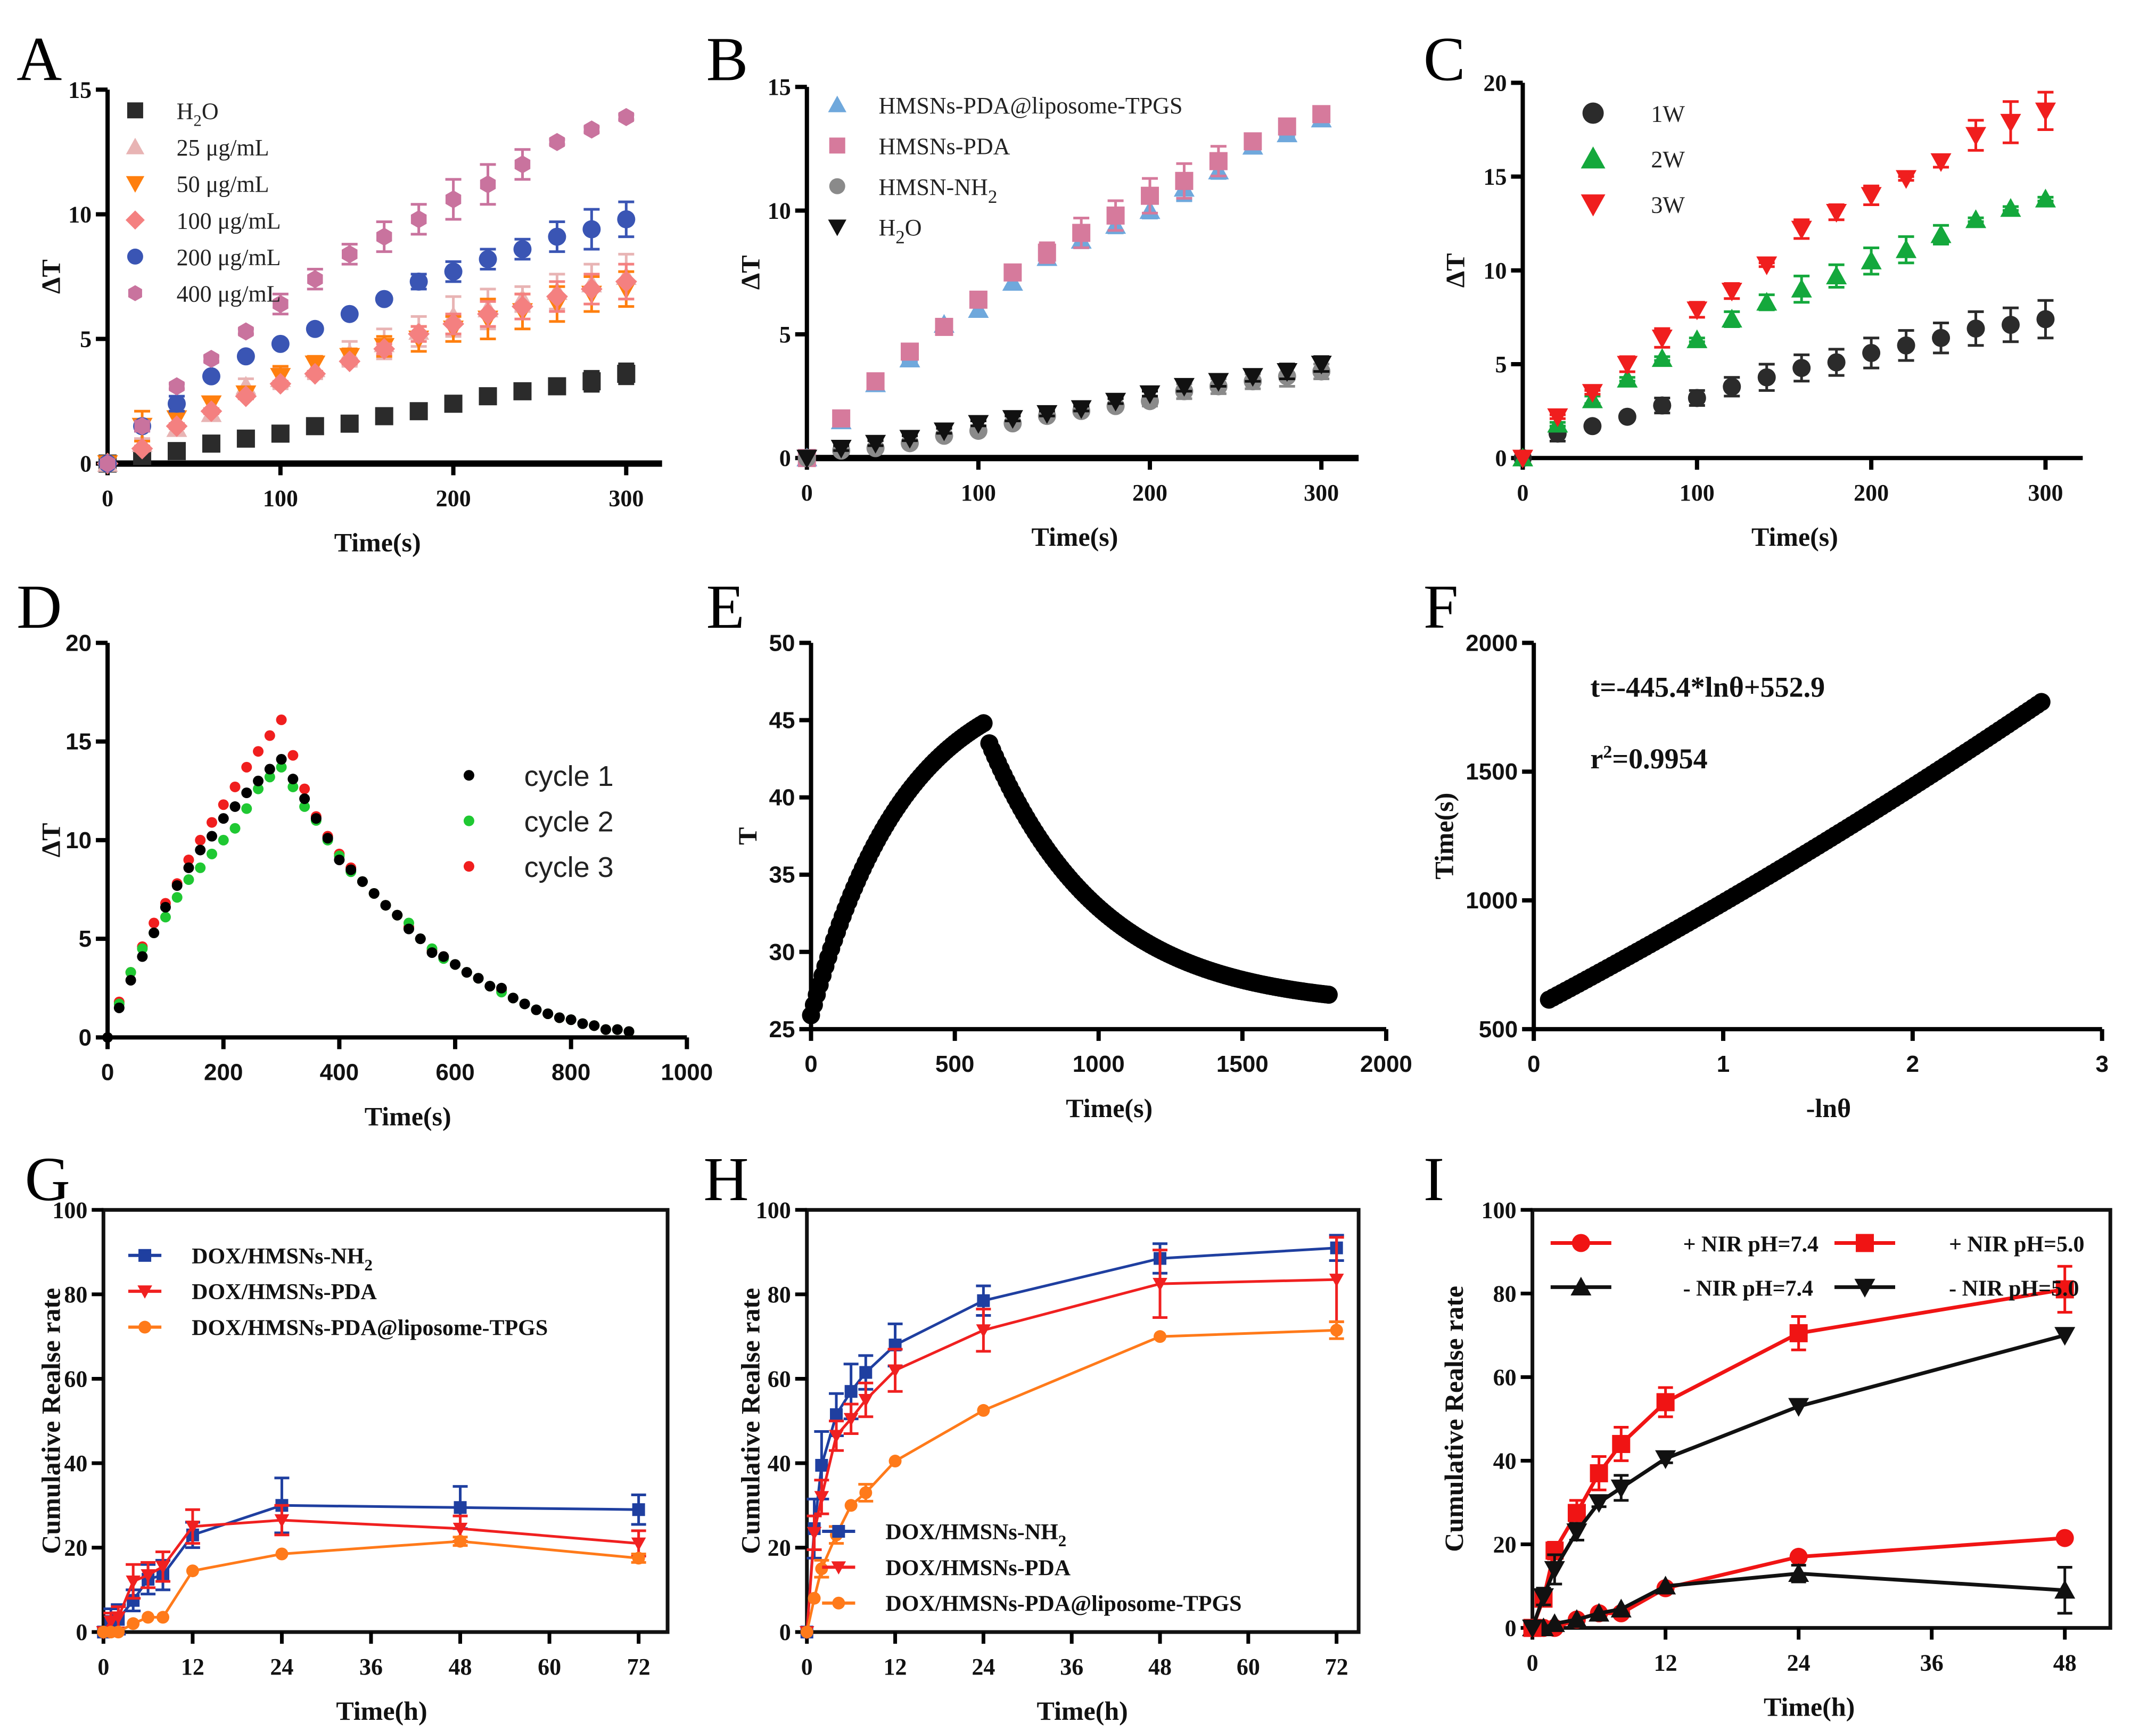  I want to click on legend-label: 3W, so click(1668, 205).